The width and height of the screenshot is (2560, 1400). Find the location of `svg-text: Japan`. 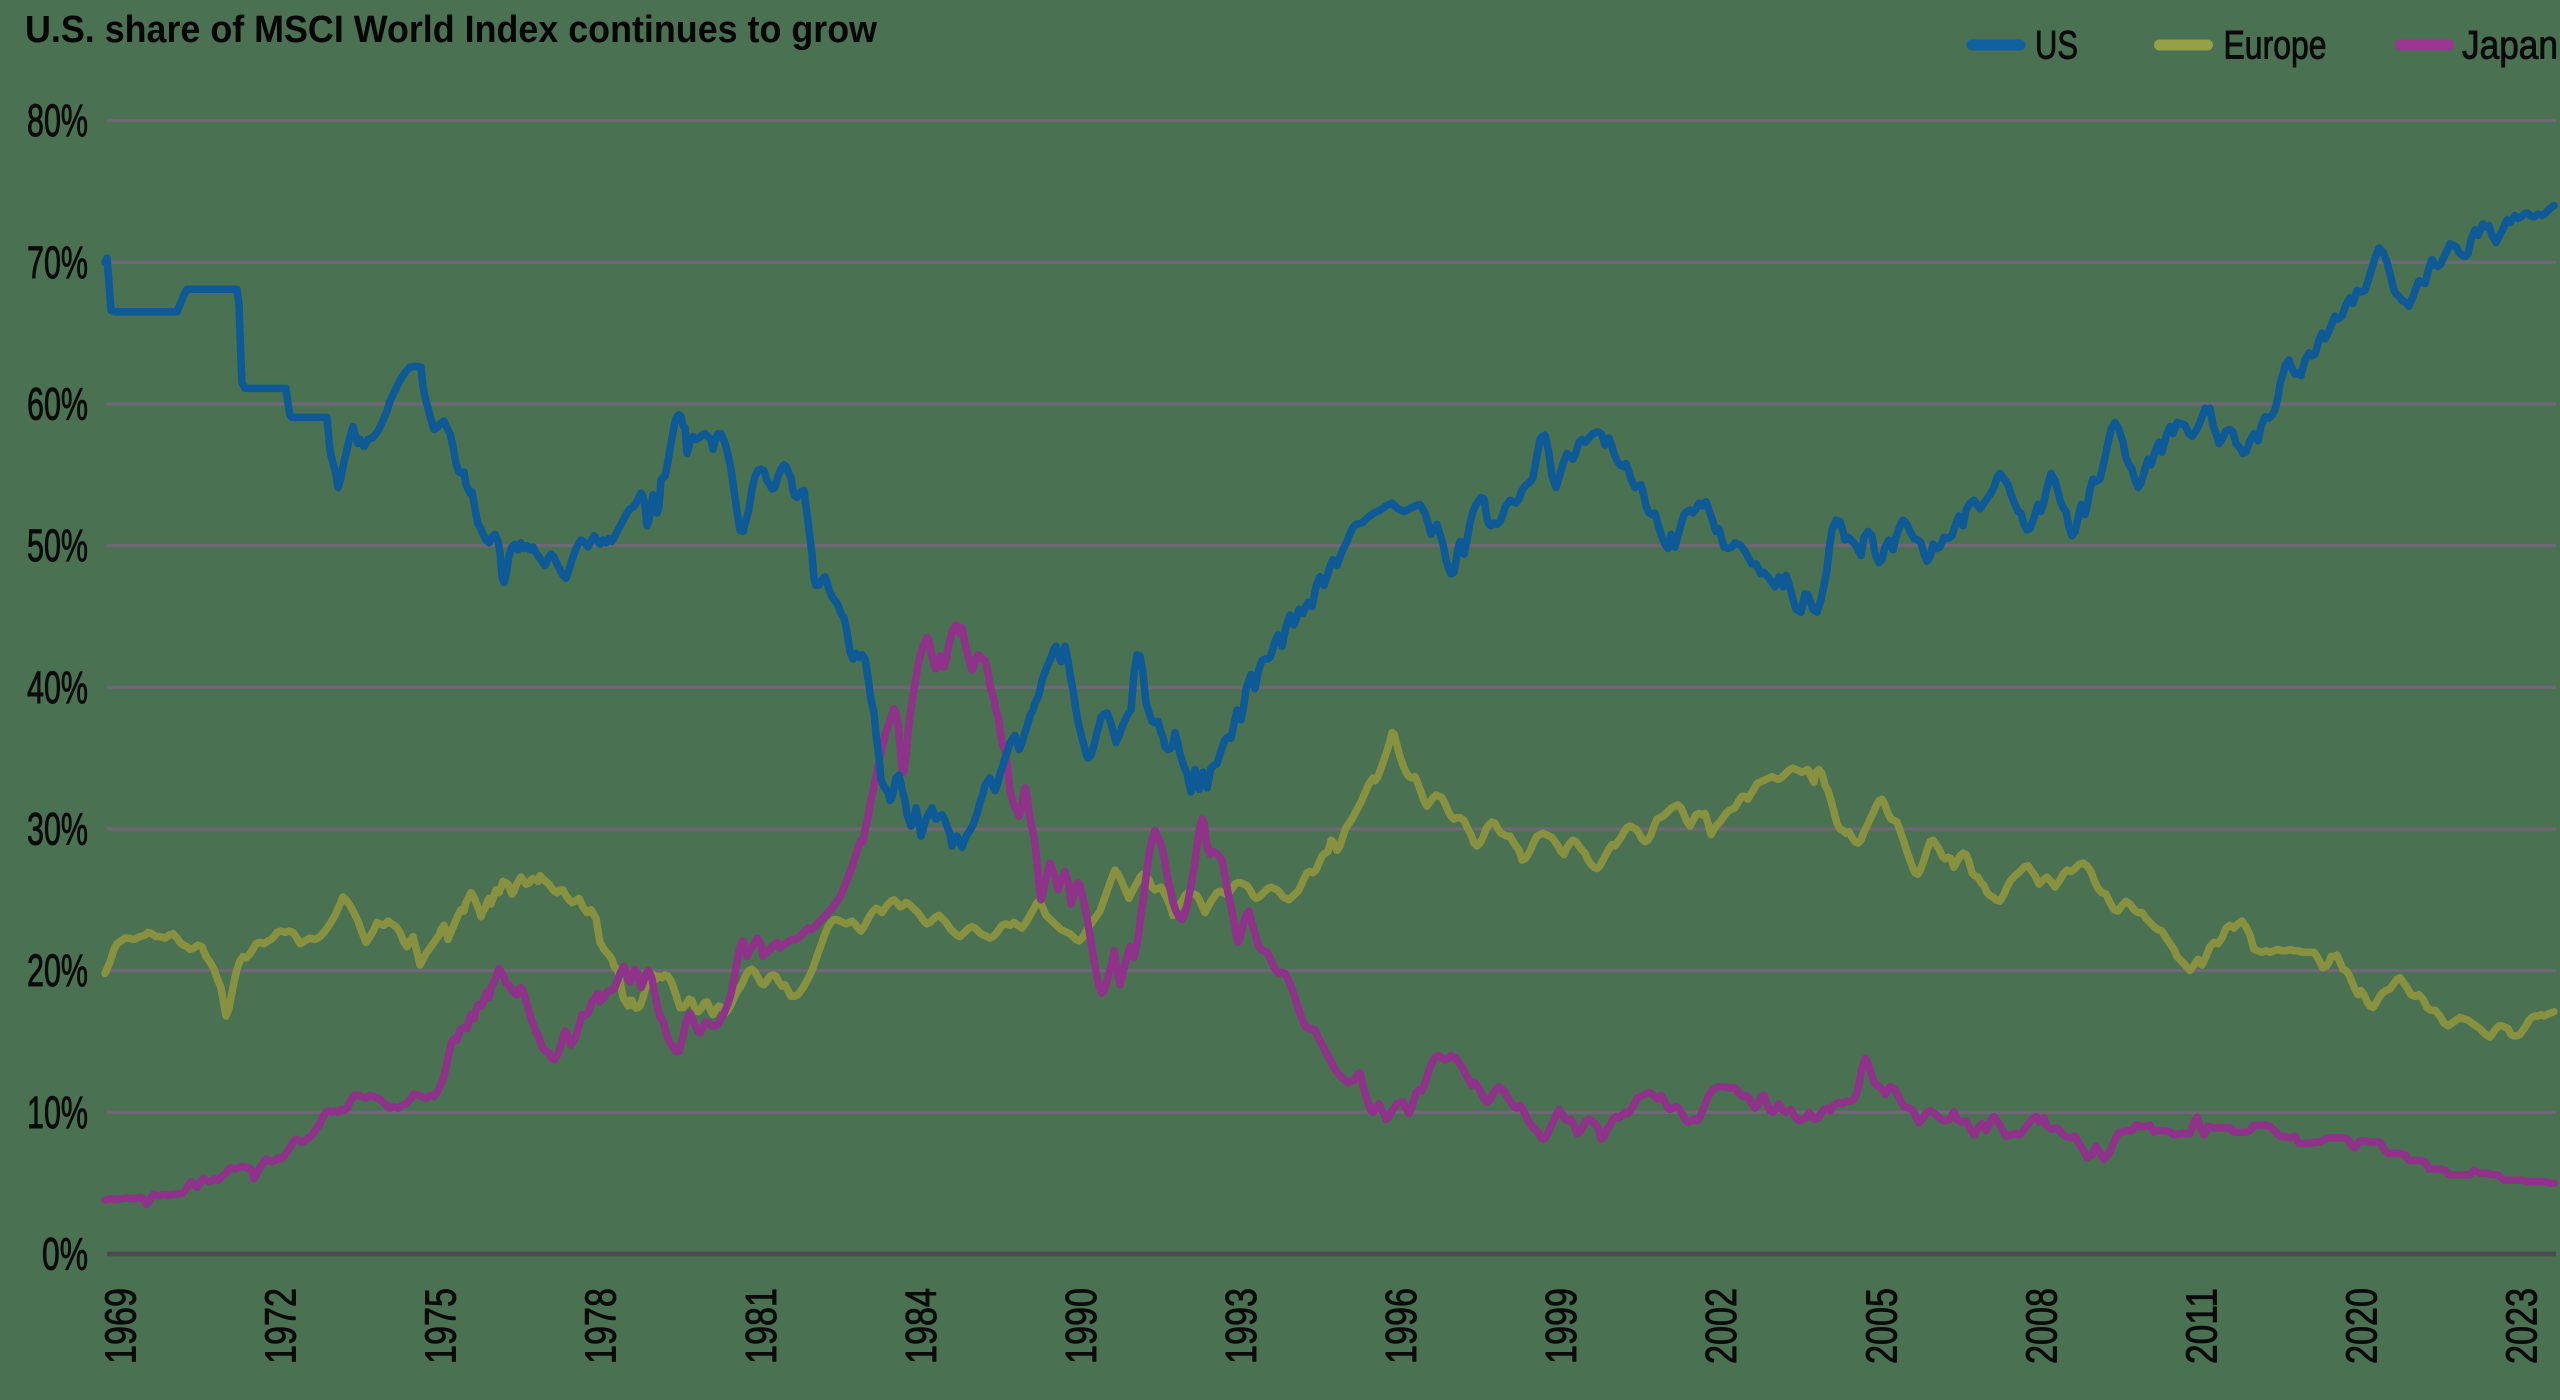

svg-text: Japan is located at coordinates (2510, 46).